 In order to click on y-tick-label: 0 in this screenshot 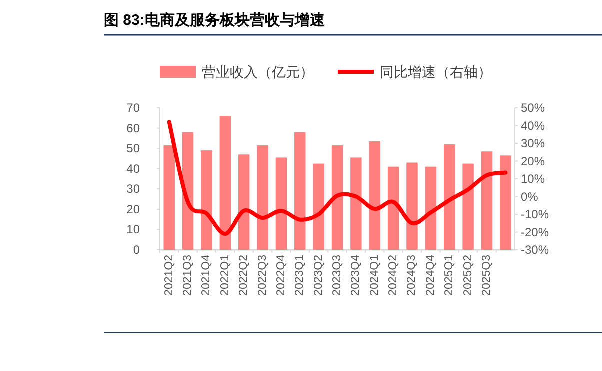, I will do `click(136, 250)`.